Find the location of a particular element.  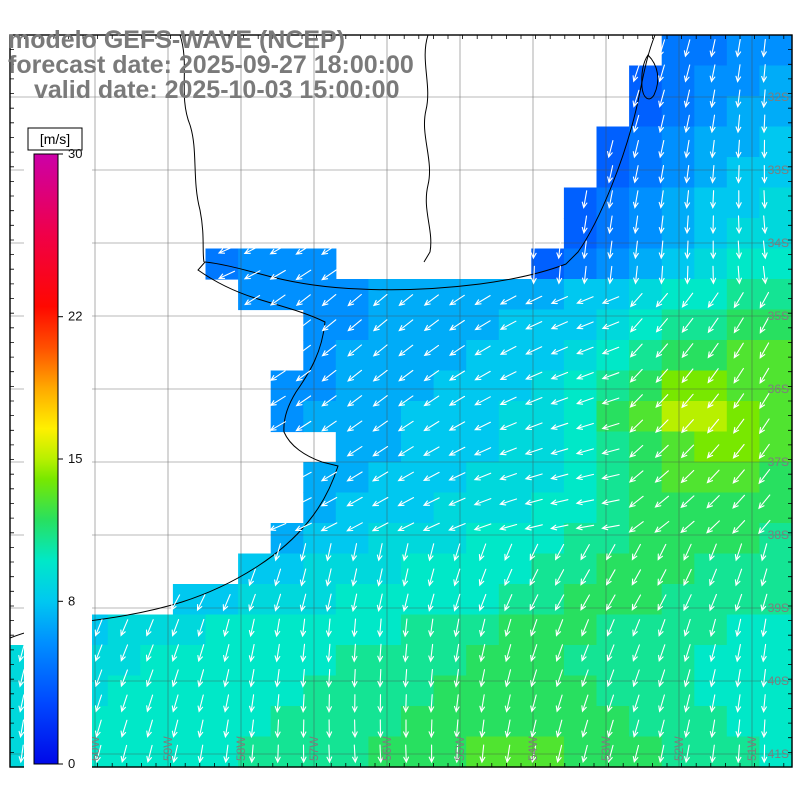

lagoon-outline is located at coordinates (650, 77).